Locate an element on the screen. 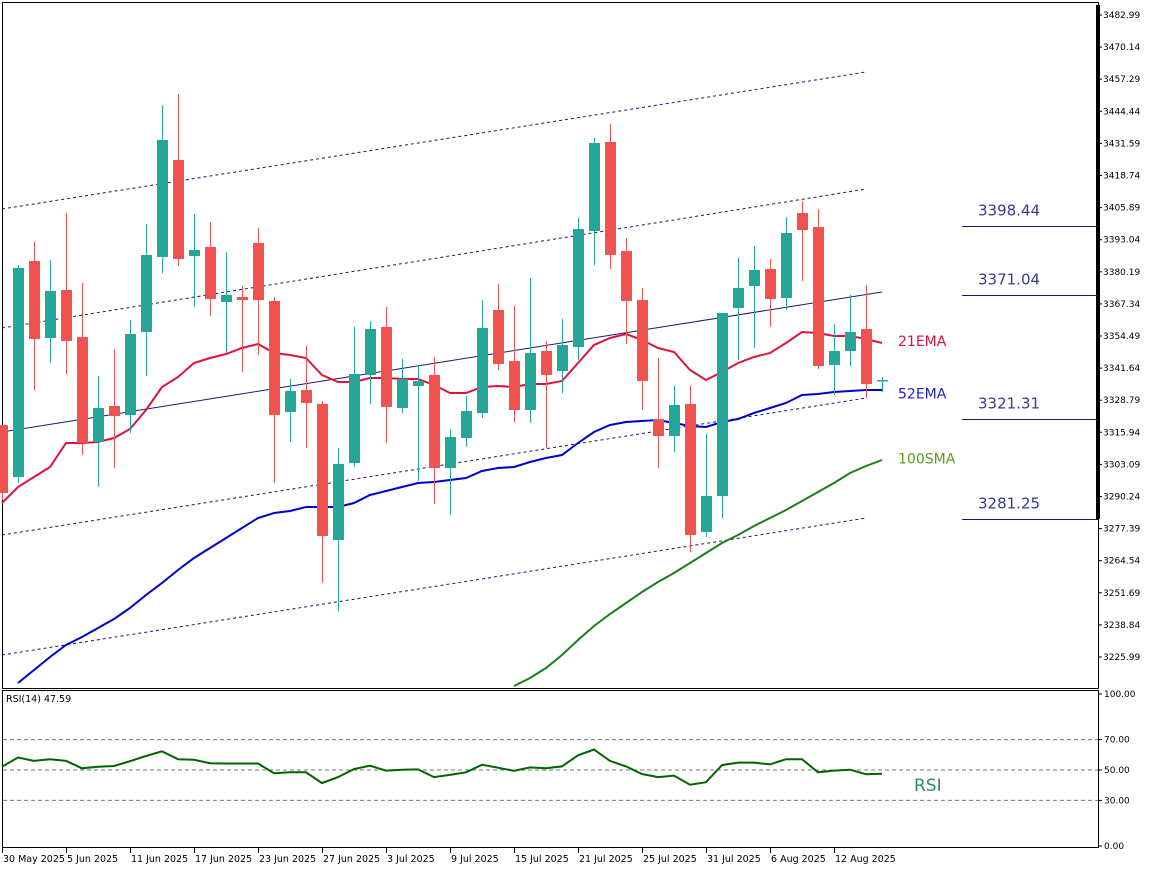 Image resolution: width=1152 pixels, height=874 pixels. indicator-labels: 21EMA 52EMA 100SMA is located at coordinates (927, 400).